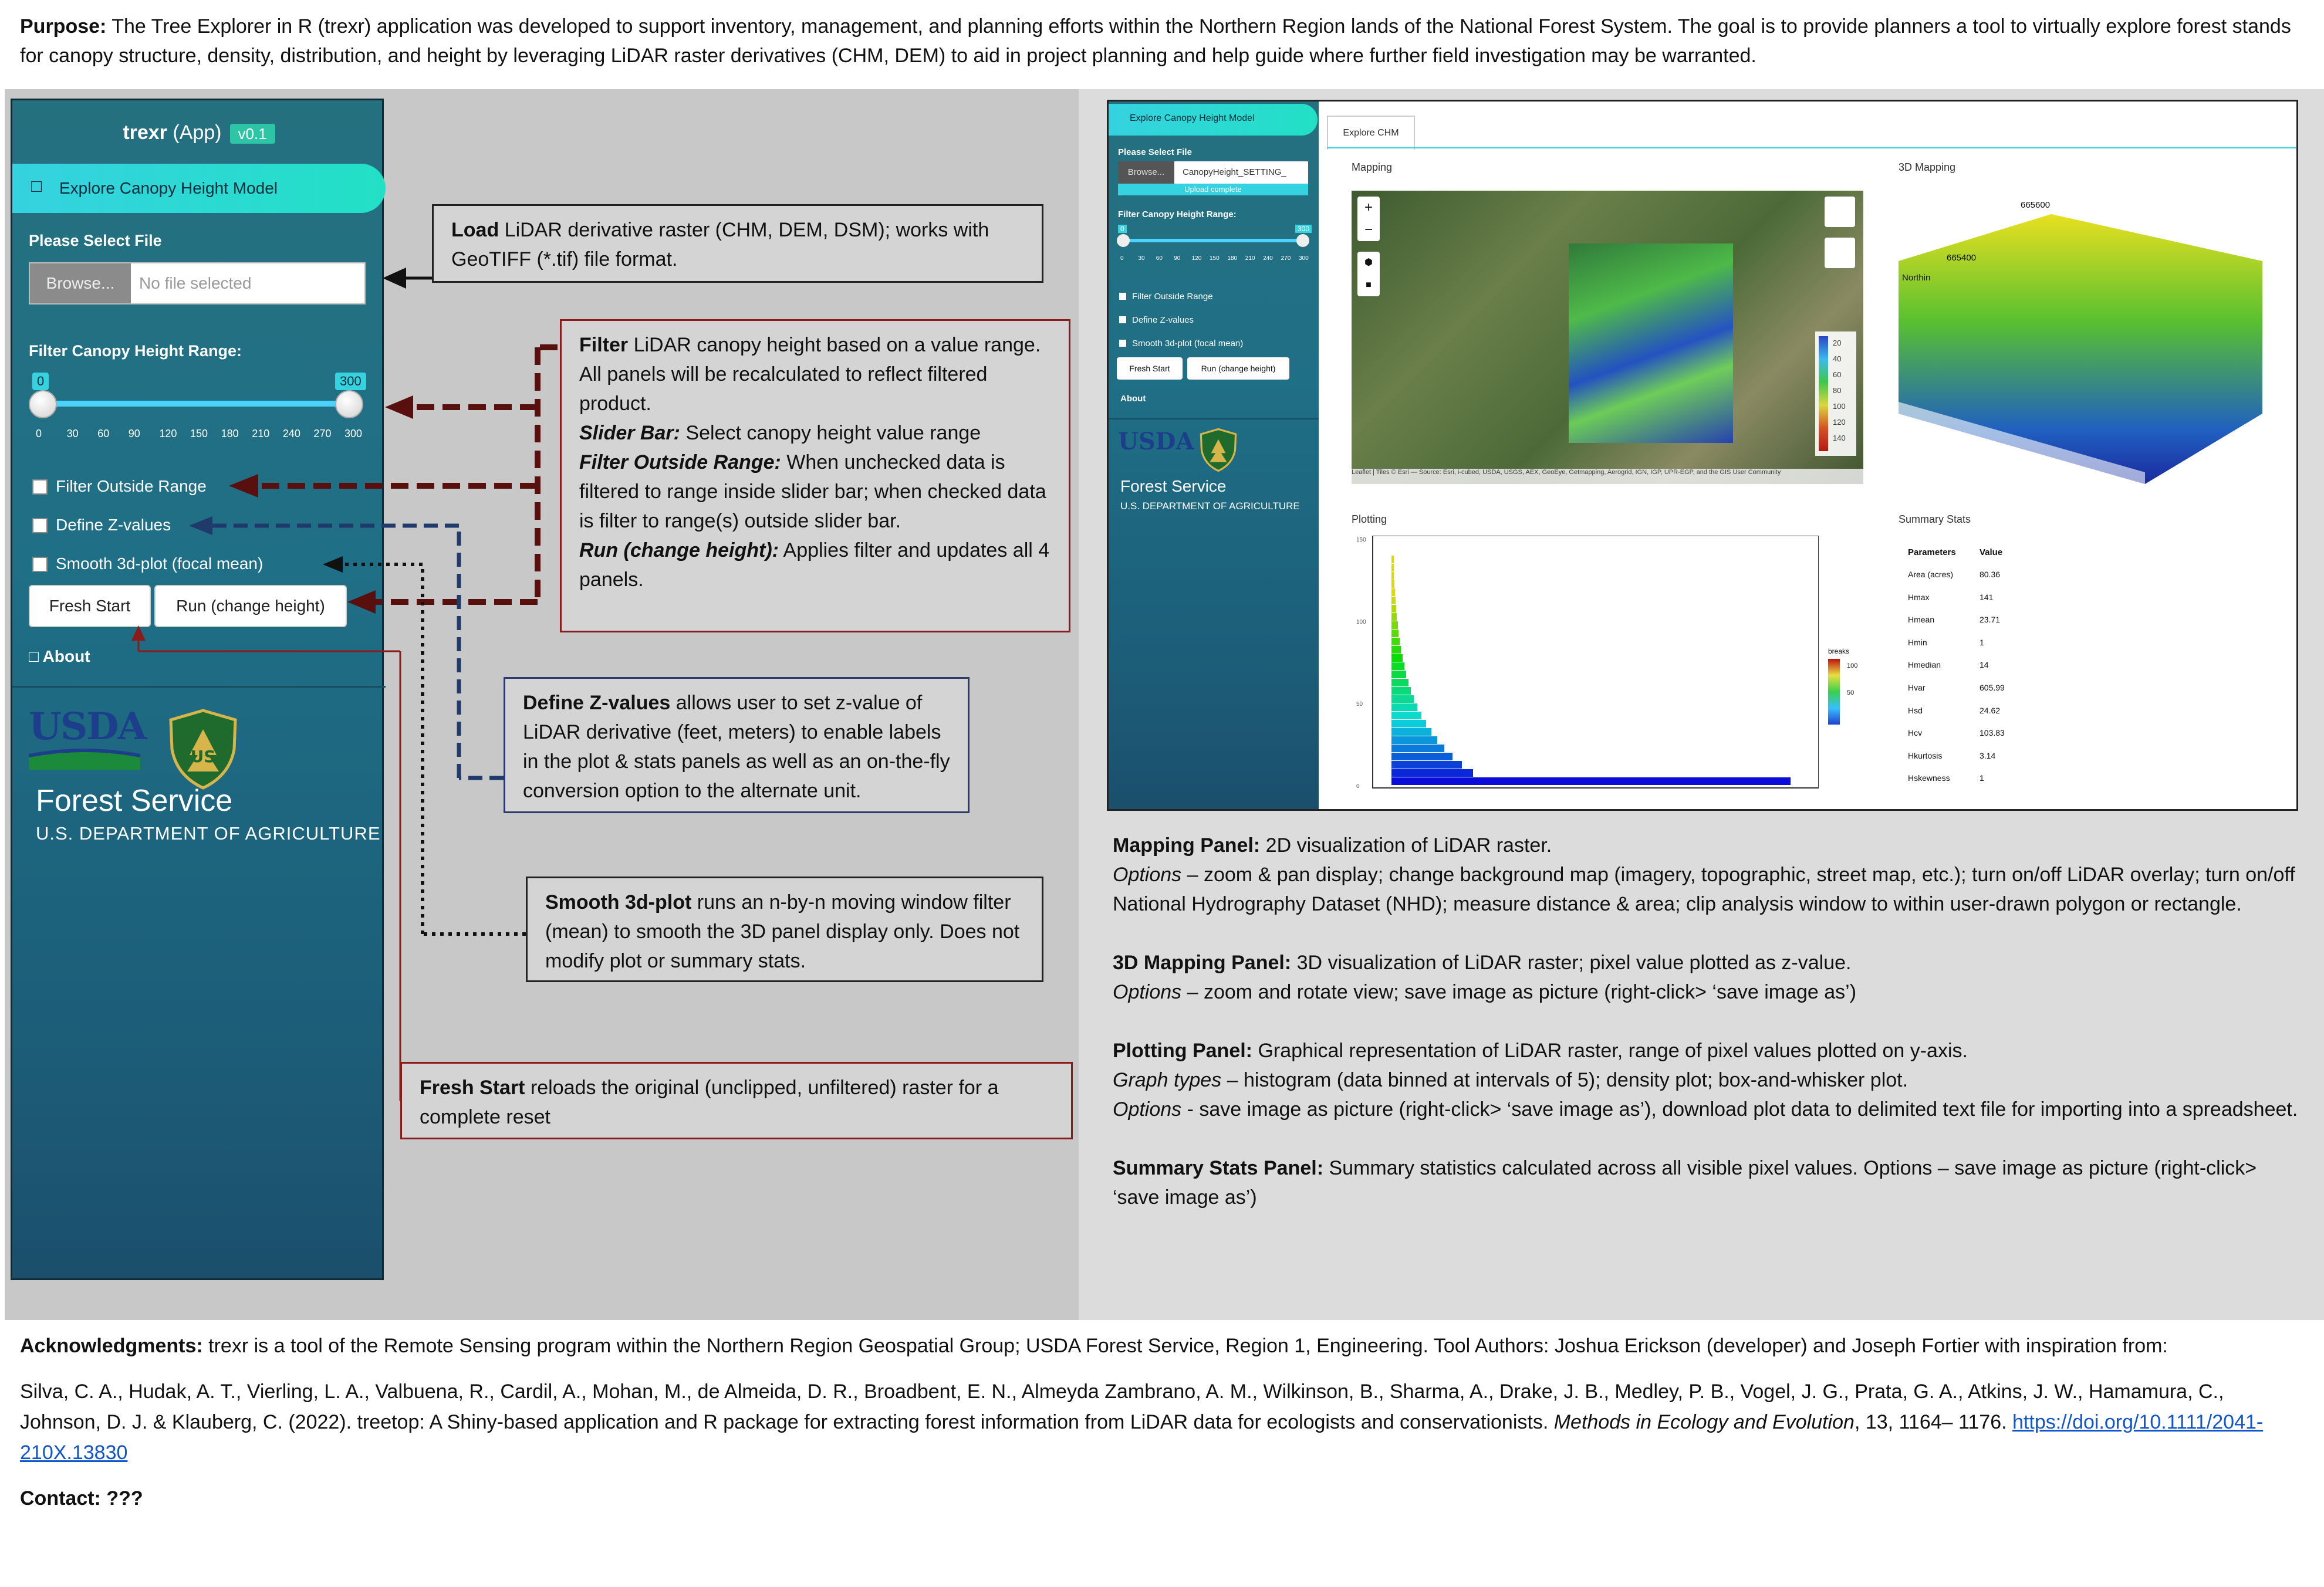  What do you see at coordinates (1651, 343) in the screenshot?
I see `shot-lidar-overlay` at bounding box center [1651, 343].